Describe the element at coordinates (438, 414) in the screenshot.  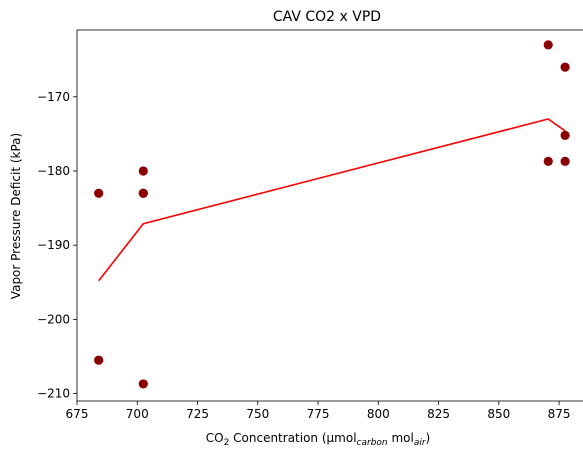
I see `x-tick-label: 825` at that location.